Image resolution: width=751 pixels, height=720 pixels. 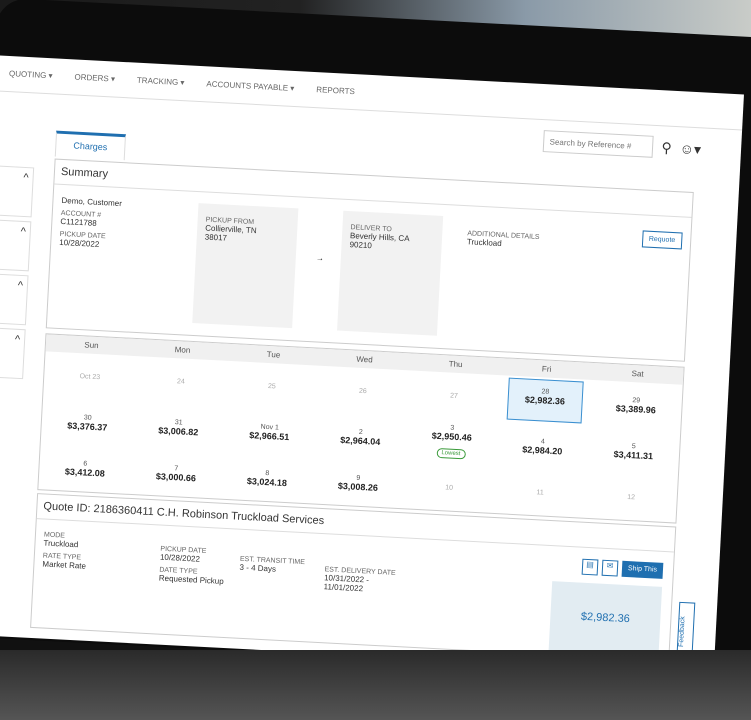 I want to click on sidebar: ^ ^ ^ ^, so click(x=17, y=273).